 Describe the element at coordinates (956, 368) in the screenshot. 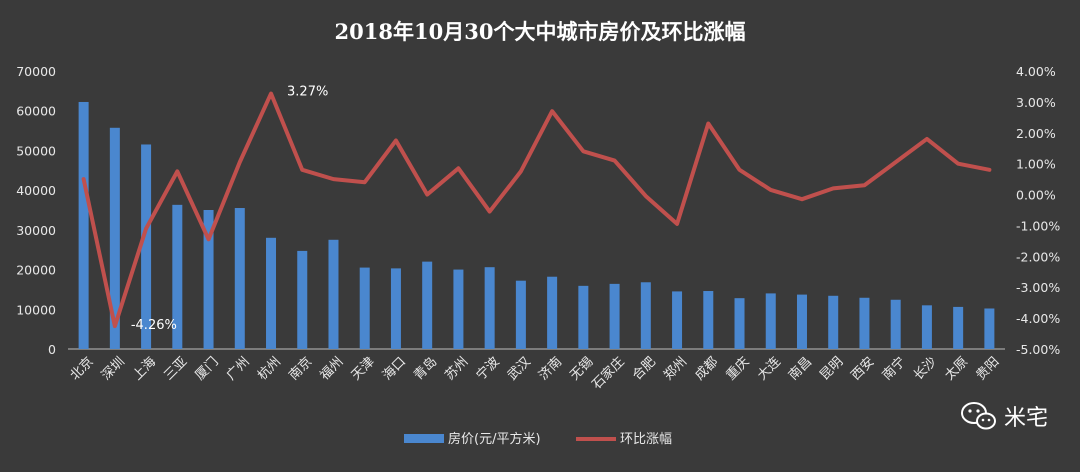

I see `x-tick-label: 太原` at that location.